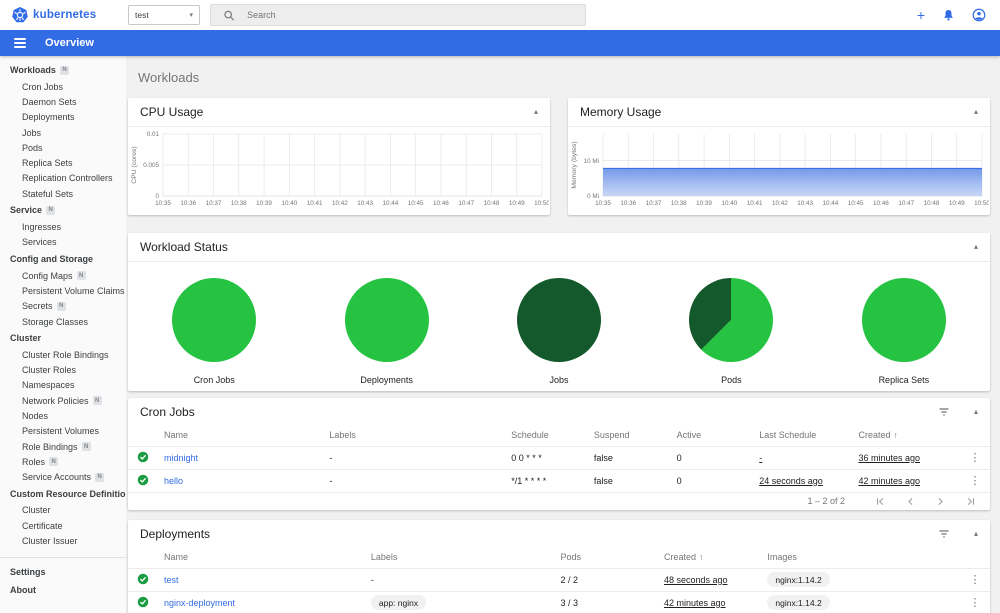 This screenshot has height=613, width=1000. I want to click on sidebar-item-service-accounts: Service Accounts N, so click(63, 477).